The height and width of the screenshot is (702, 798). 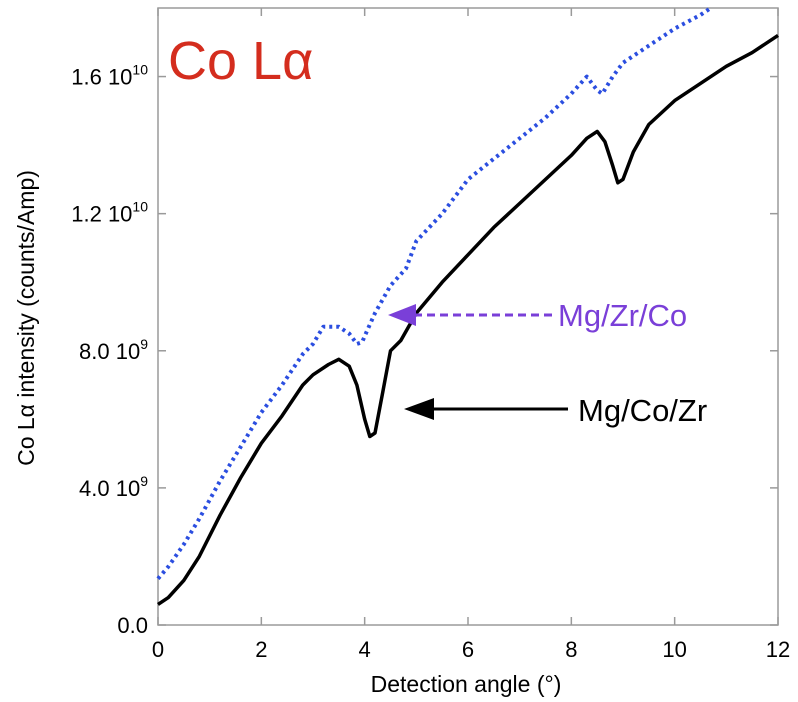 What do you see at coordinates (113, 487) in the screenshot?
I see `y-tick-label: 4.0 109` at bounding box center [113, 487].